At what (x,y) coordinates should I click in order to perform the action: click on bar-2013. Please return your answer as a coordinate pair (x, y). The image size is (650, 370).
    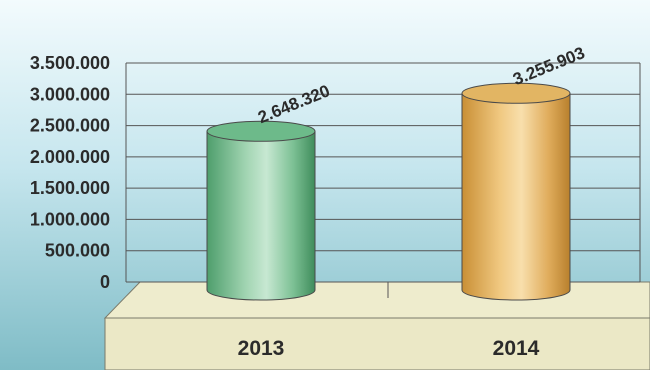
    Looking at the image, I should click on (261, 210).